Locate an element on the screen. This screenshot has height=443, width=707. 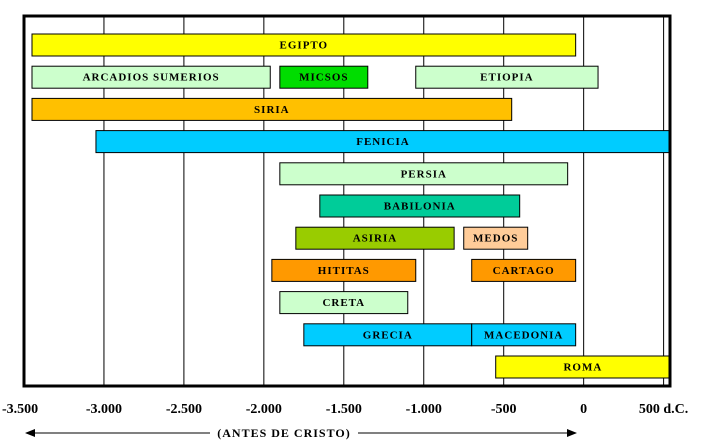
bar-label: ARCADIOS SUMERIOS is located at coordinates (151, 78).